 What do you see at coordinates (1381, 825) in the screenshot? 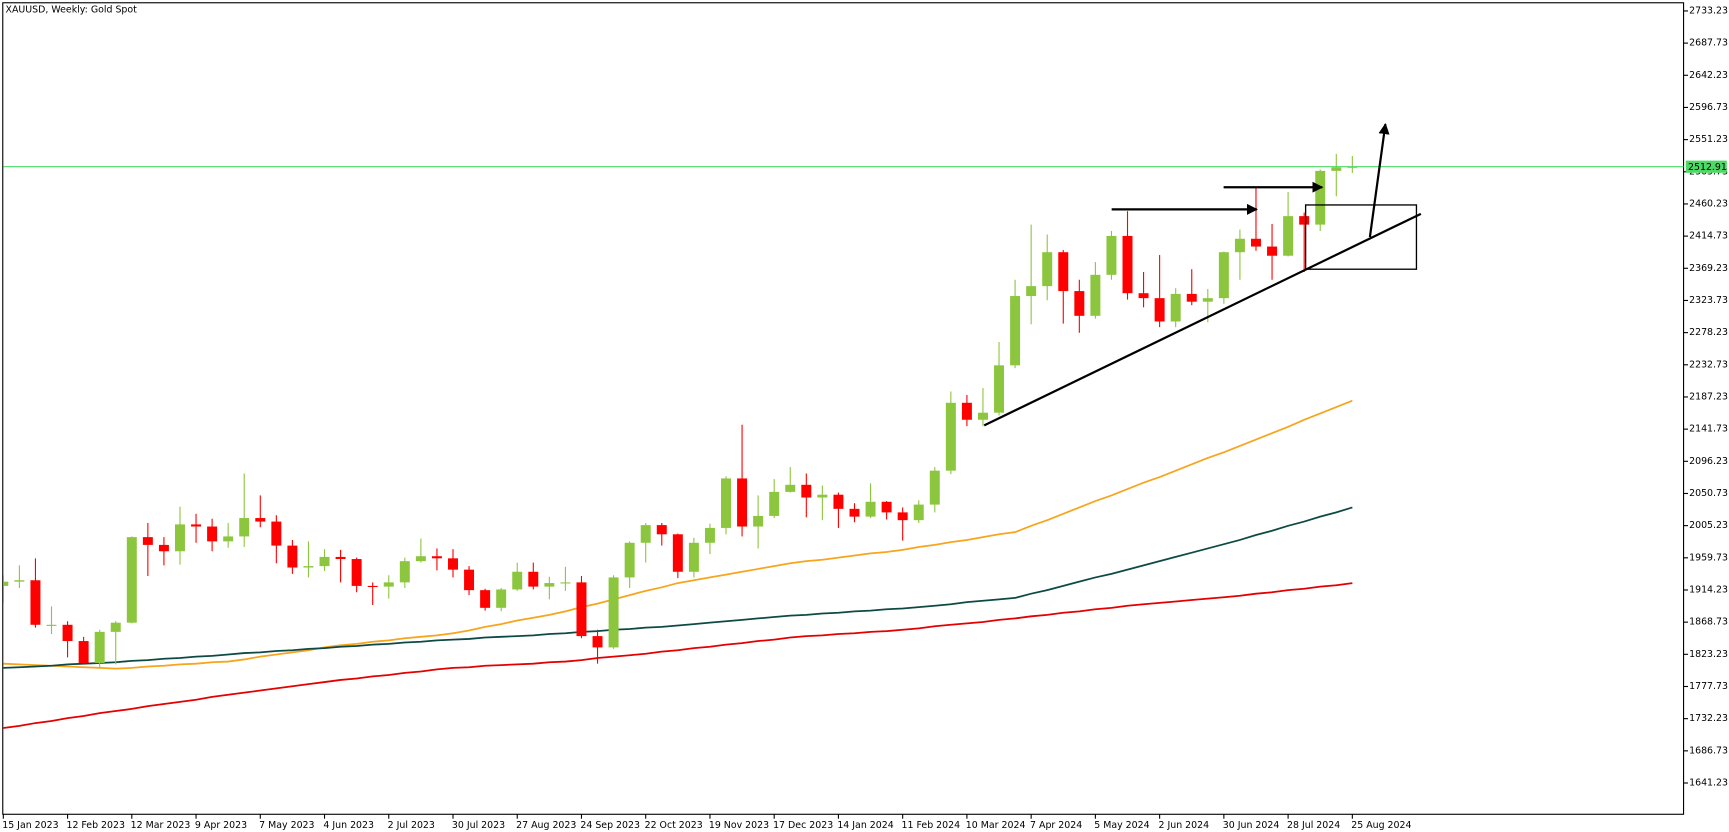
I see `x-tick-label: 25 Aug 2024` at bounding box center [1381, 825].